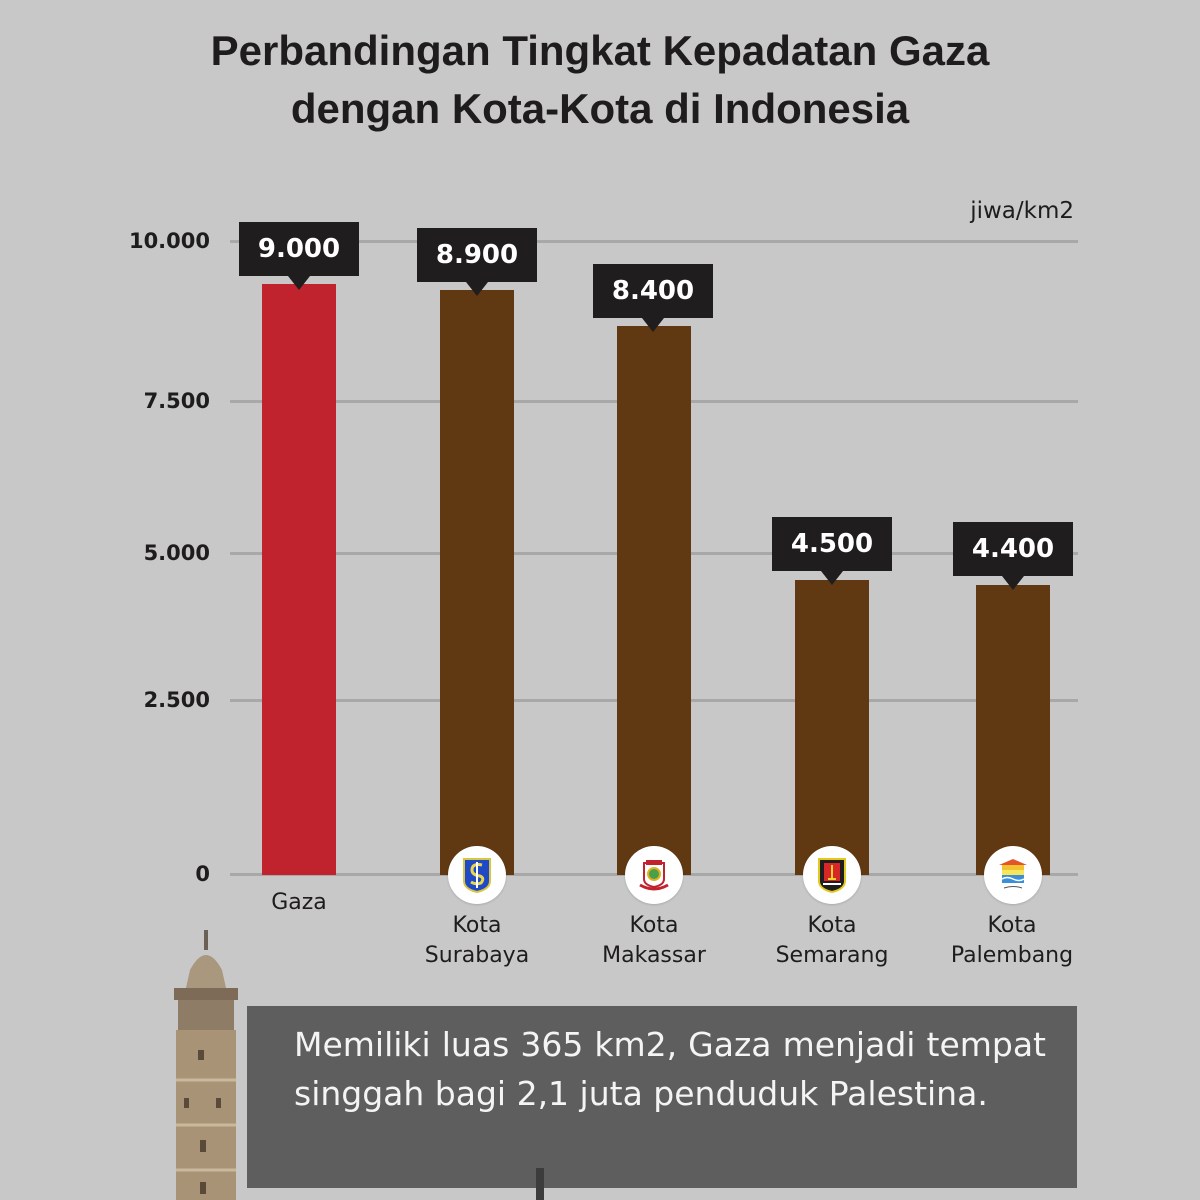 The height and width of the screenshot is (1200, 1200). Describe the element at coordinates (176, 553) in the screenshot. I see `y-tick-5000: 5.000` at that location.